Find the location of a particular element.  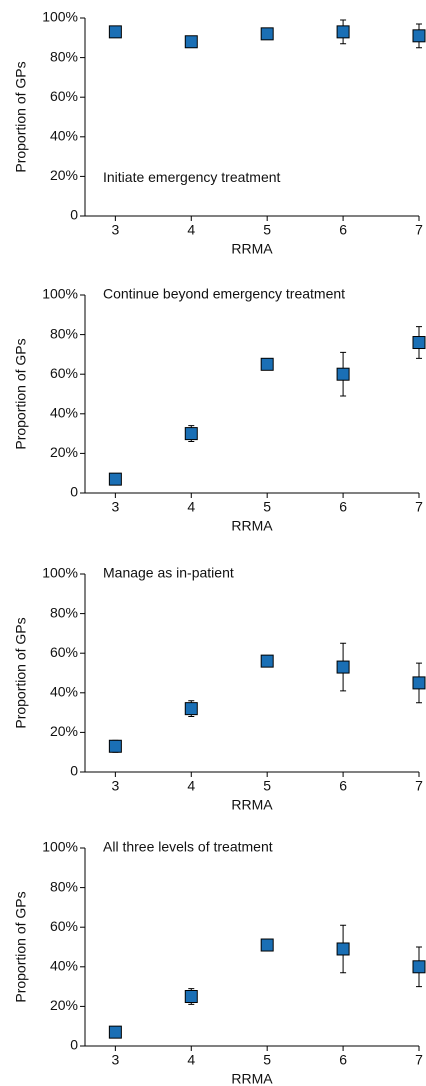

annotation: Continue beyond emergency treatment is located at coordinates (224, 294).